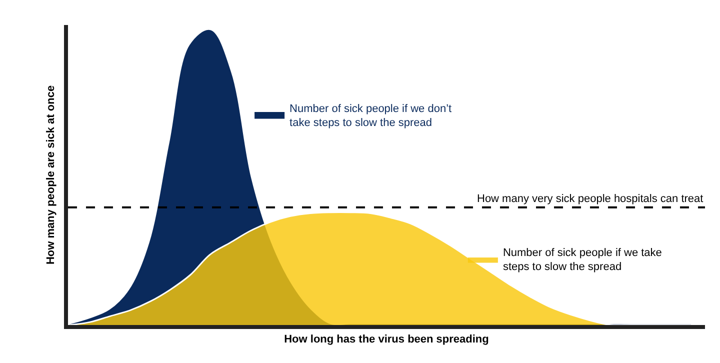 The image size is (720, 363). What do you see at coordinates (590, 199) in the screenshot?
I see `ref-line-label: How many very sick people hospitals can treat` at bounding box center [590, 199].